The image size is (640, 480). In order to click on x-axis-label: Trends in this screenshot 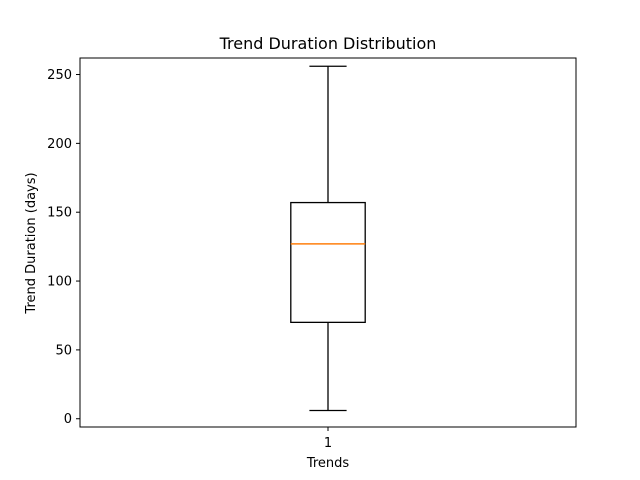, I will do `click(328, 463)`.